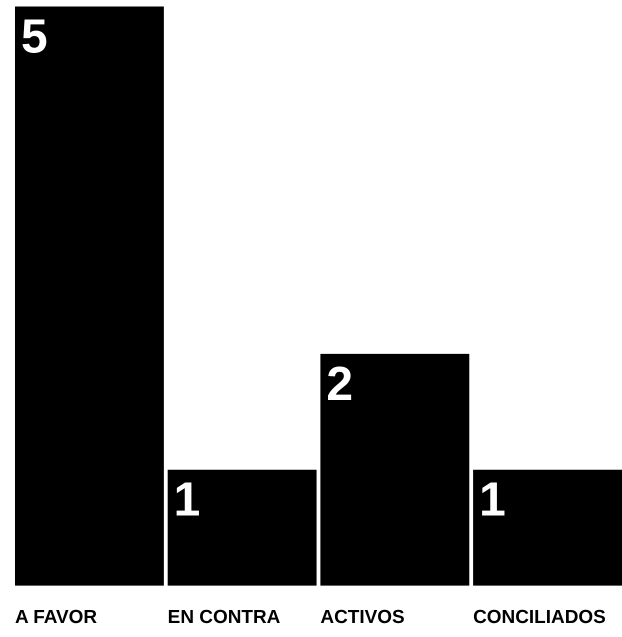 Image resolution: width=622 pixels, height=637 pixels. Describe the element at coordinates (34, 37) in the screenshot. I see `data-label: 5` at that location.